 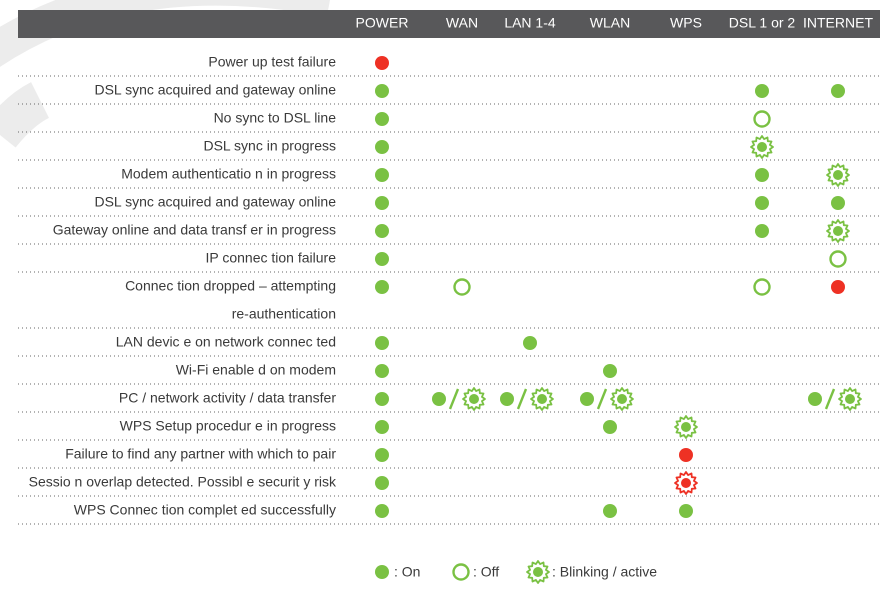 What do you see at coordinates (610, 23) in the screenshot?
I see `column-header: WLAN` at bounding box center [610, 23].